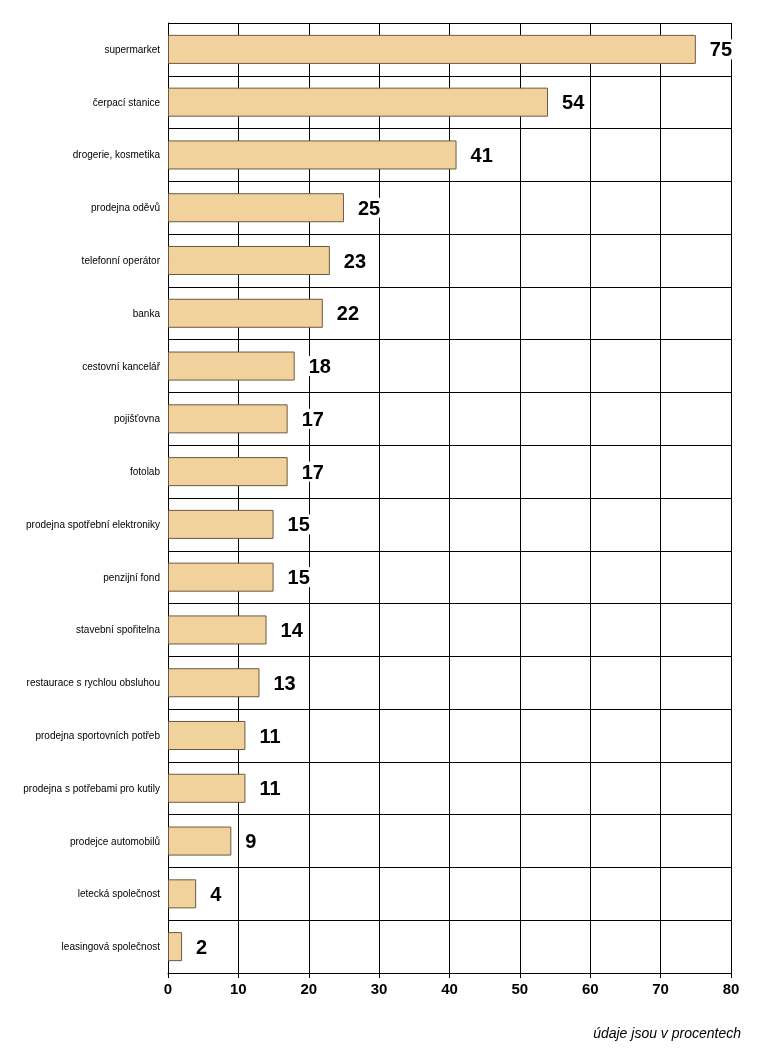  Describe the element at coordinates (119, 894) in the screenshot. I see `y-tick-label: letecká společnost` at that location.